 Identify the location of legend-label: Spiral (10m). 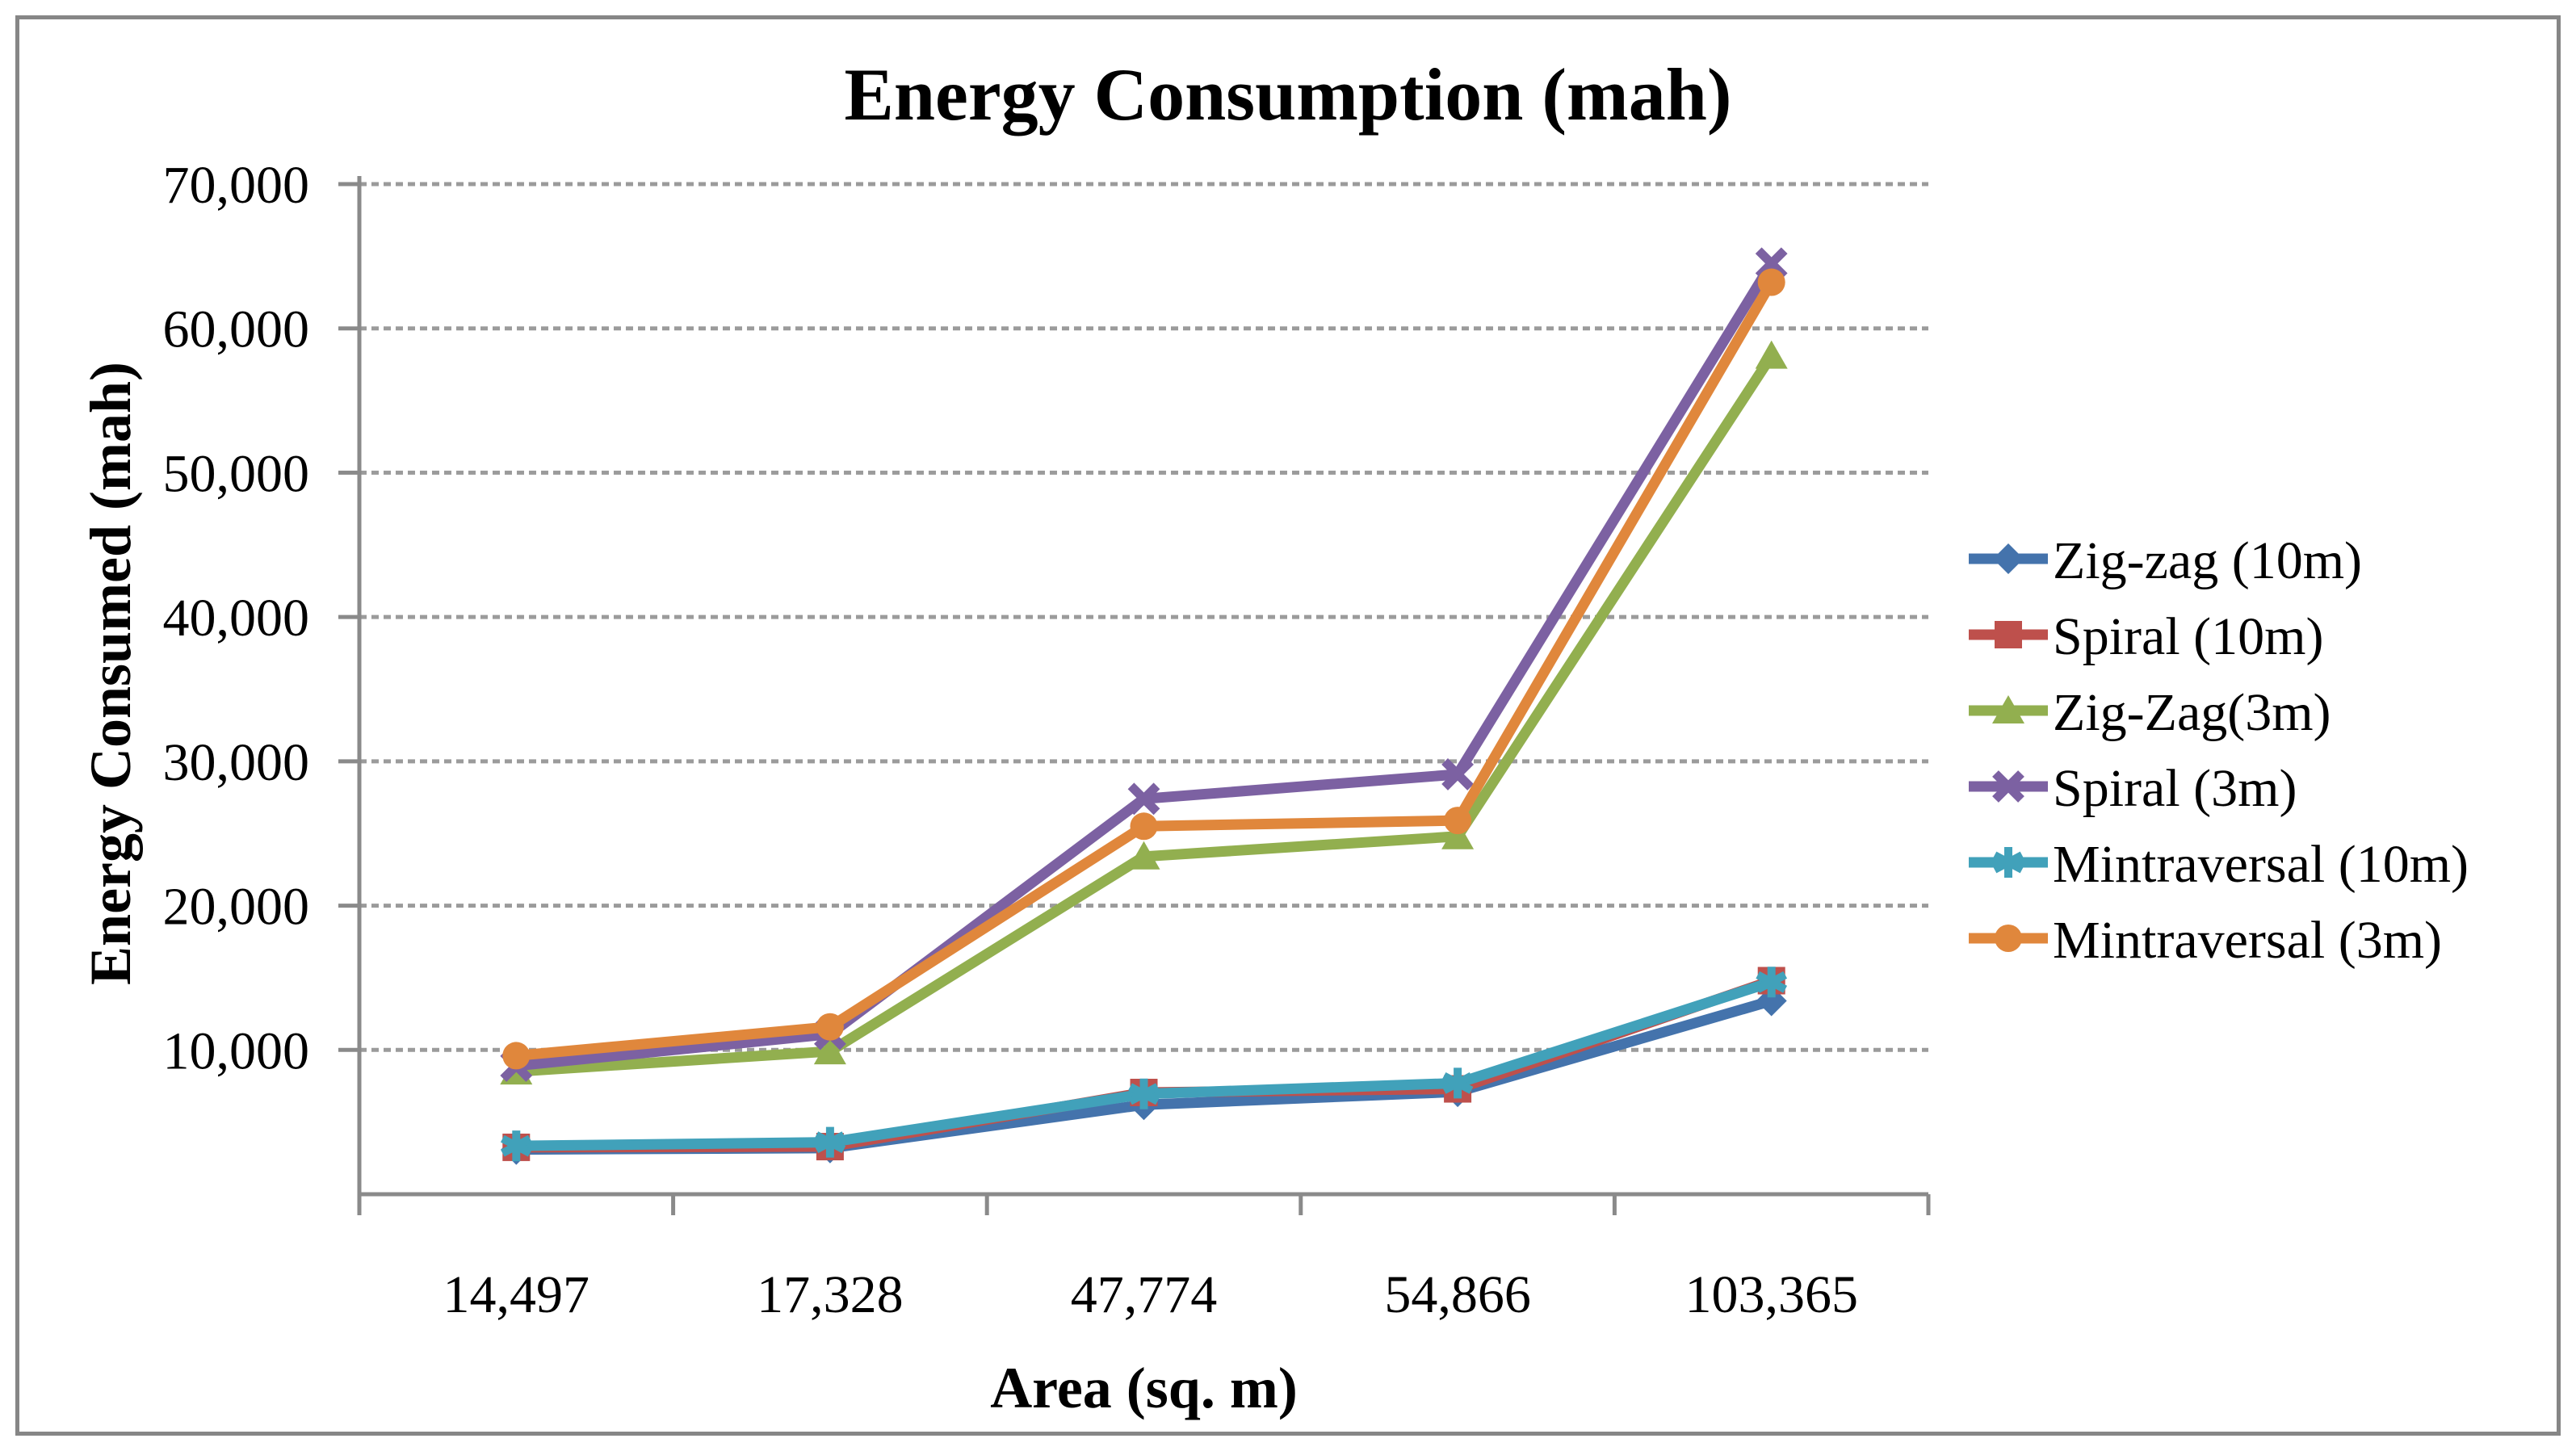
(2188, 636).